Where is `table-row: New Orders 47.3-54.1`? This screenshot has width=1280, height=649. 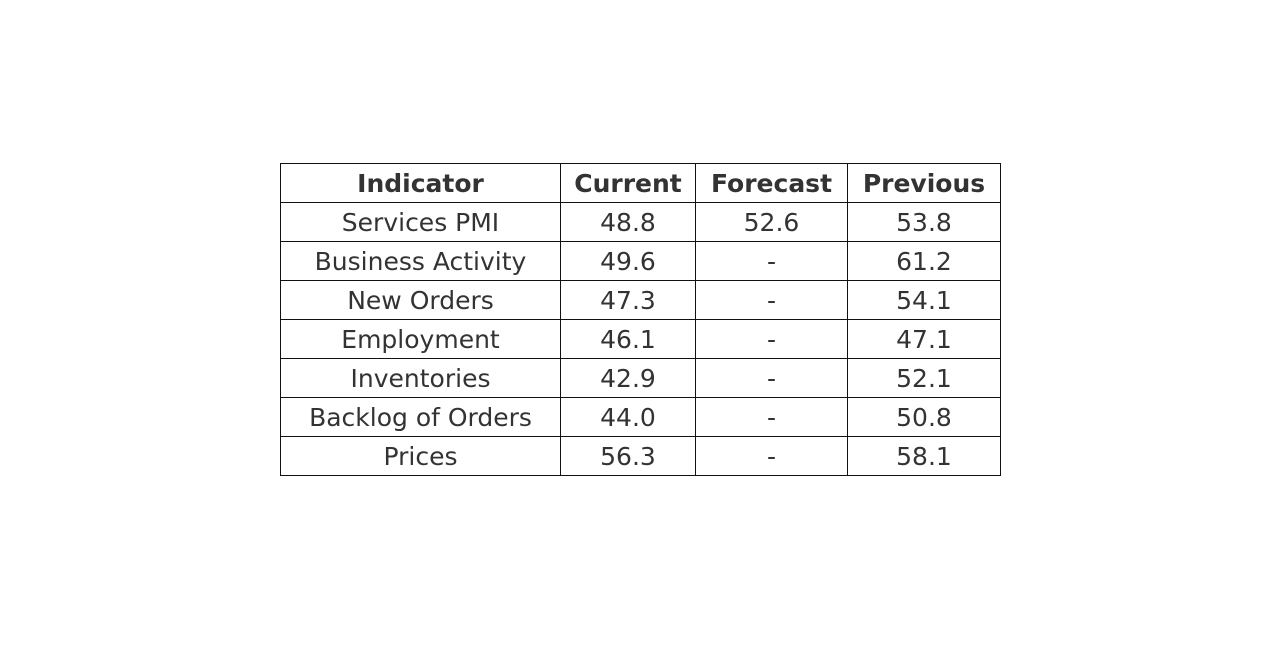
table-row: New Orders 47.3-54.1 is located at coordinates (640, 300).